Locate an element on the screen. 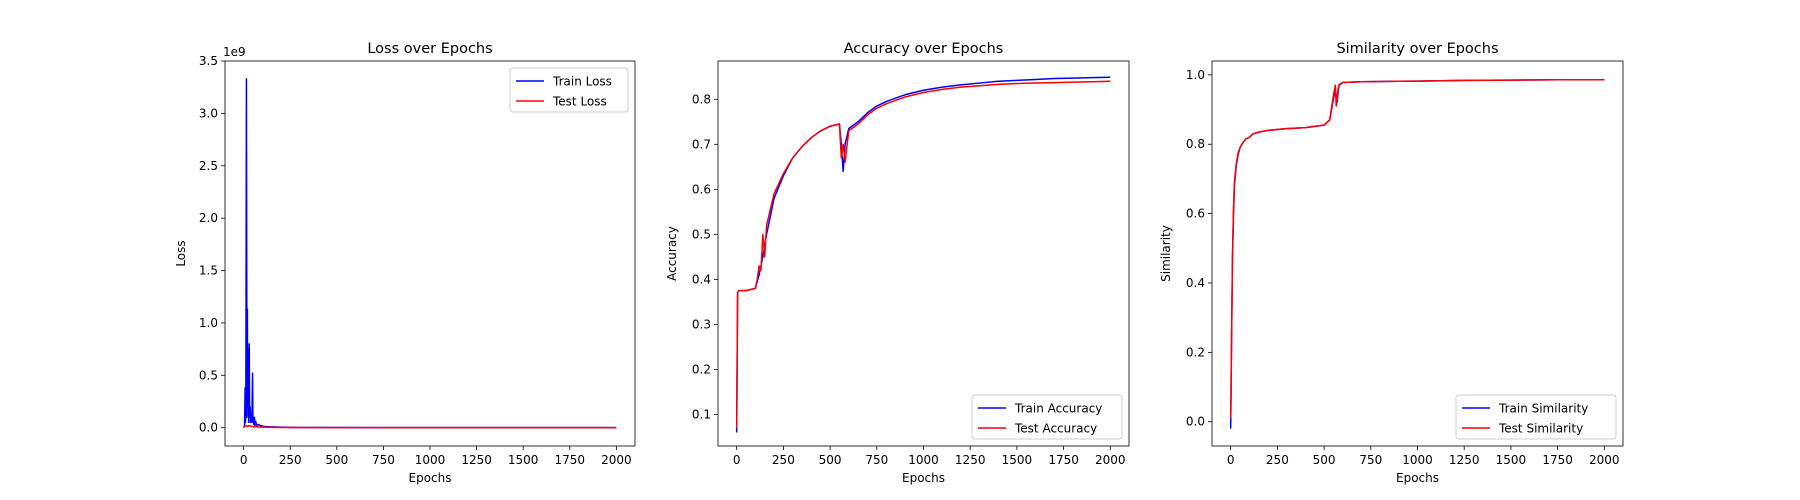 Image resolution: width=1800 pixels, height=500 pixels. y-tick-label: 1.5 is located at coordinates (208, 271).